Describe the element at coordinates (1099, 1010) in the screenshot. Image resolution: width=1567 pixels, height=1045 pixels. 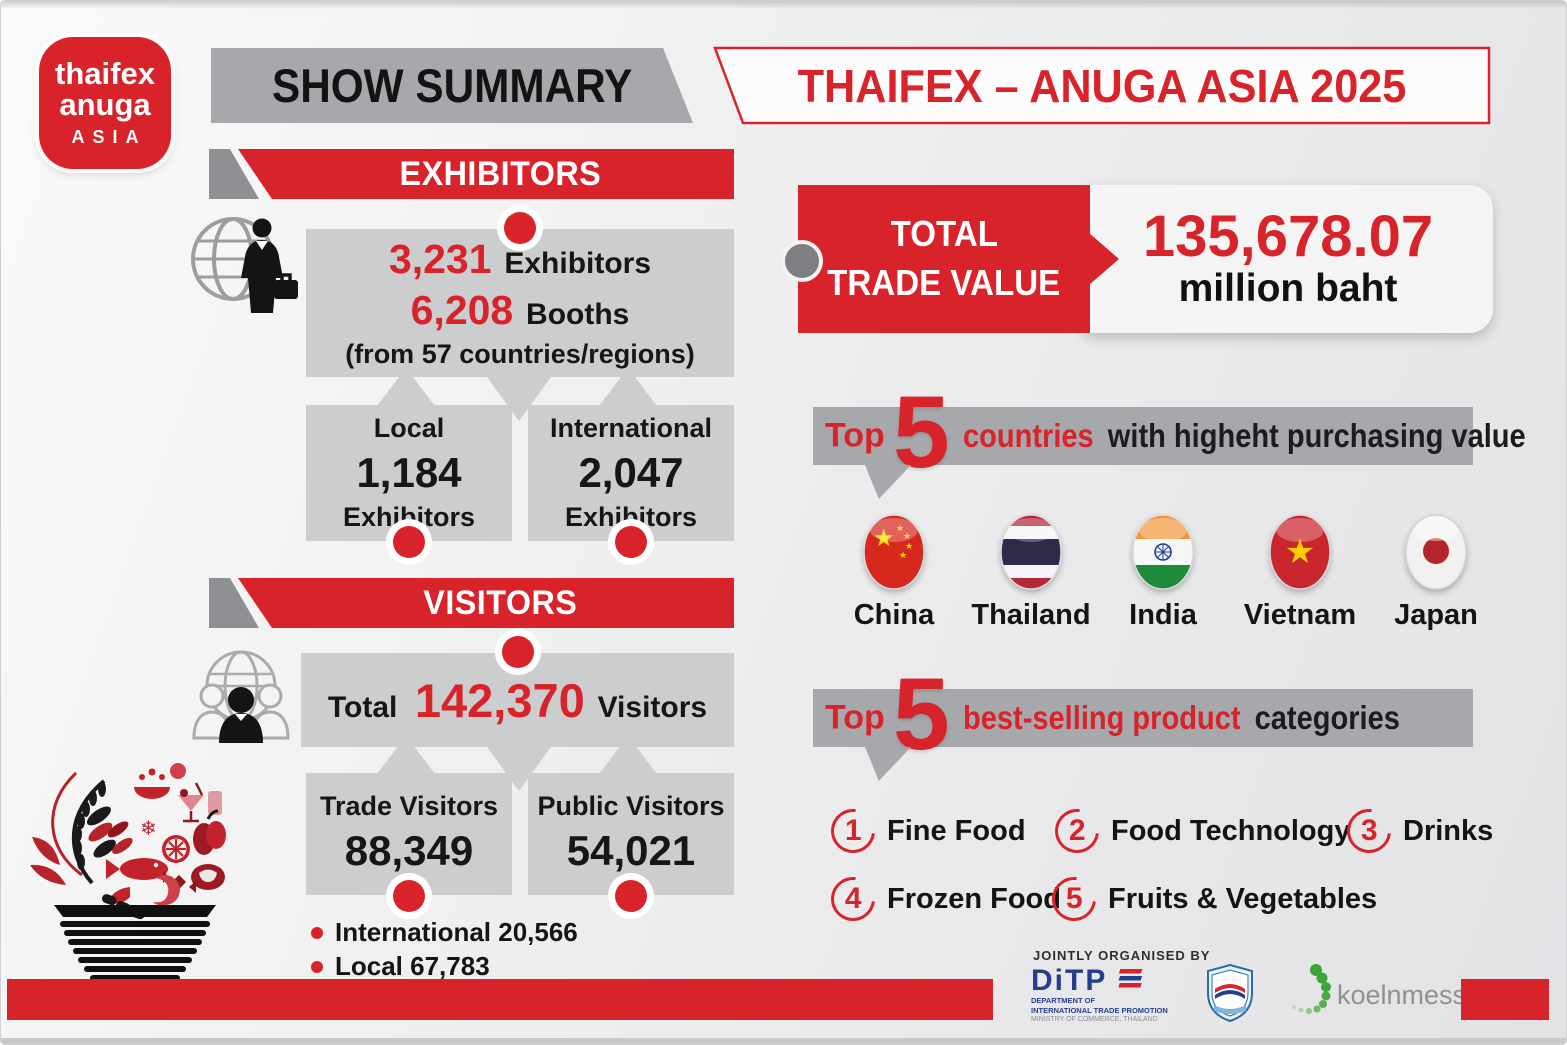
I see `ditp-dept-line2: INTERNATIONAL TRADE PROMOTION` at that location.